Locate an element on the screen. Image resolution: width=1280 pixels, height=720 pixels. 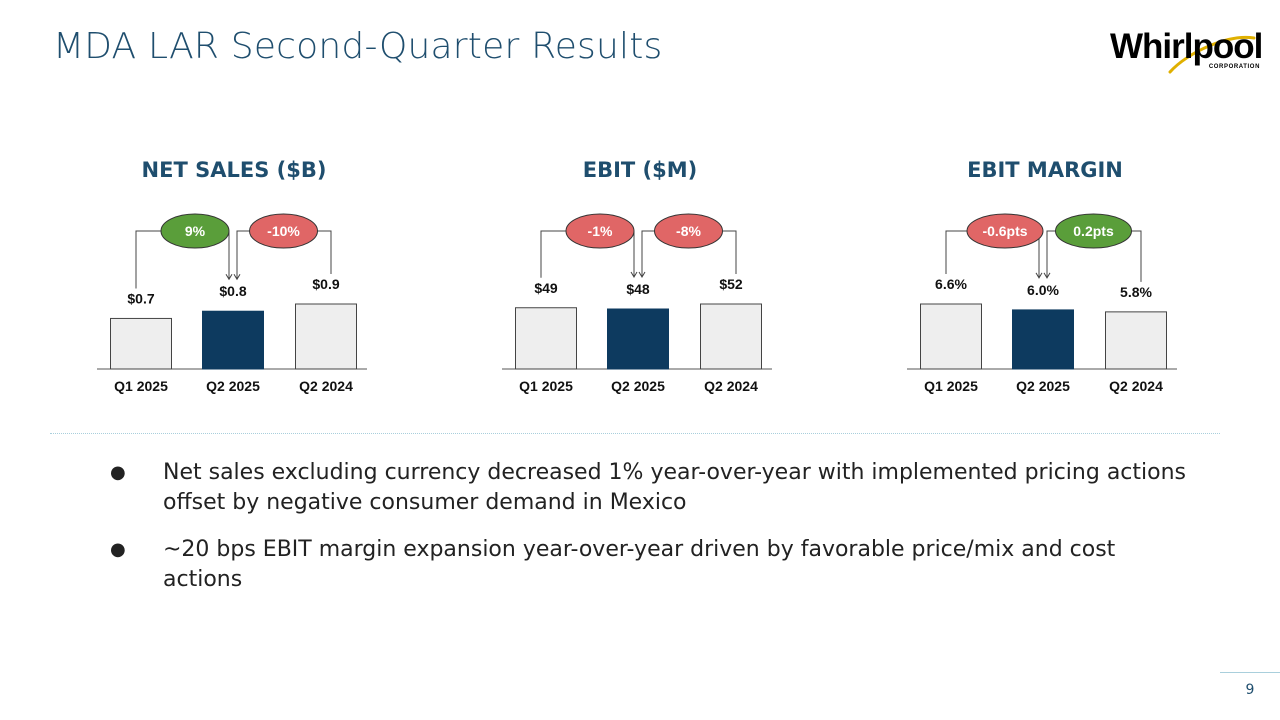
whirlpool-logo: Whirlpool CORPORATION is located at coordinates (1185, 50).